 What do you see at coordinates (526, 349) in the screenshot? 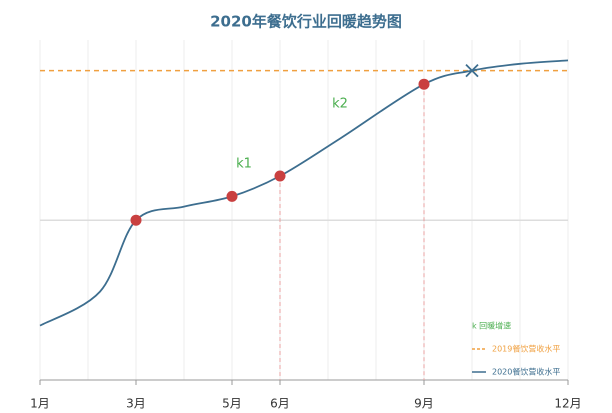
I see `legend-label: 2019餐饮营收水平` at bounding box center [526, 349].